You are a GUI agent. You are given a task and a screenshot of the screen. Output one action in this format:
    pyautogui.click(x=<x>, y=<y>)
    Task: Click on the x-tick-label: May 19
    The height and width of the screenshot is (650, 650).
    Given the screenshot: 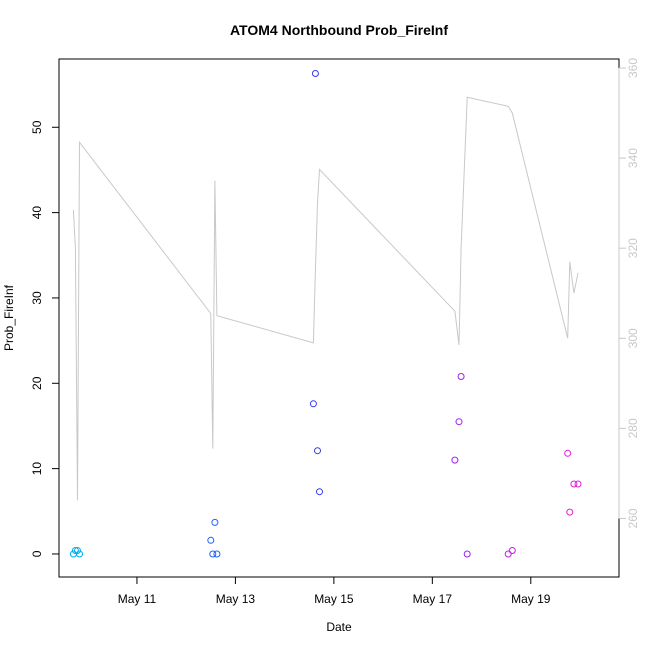 What is the action you would take?
    pyautogui.click(x=531, y=599)
    